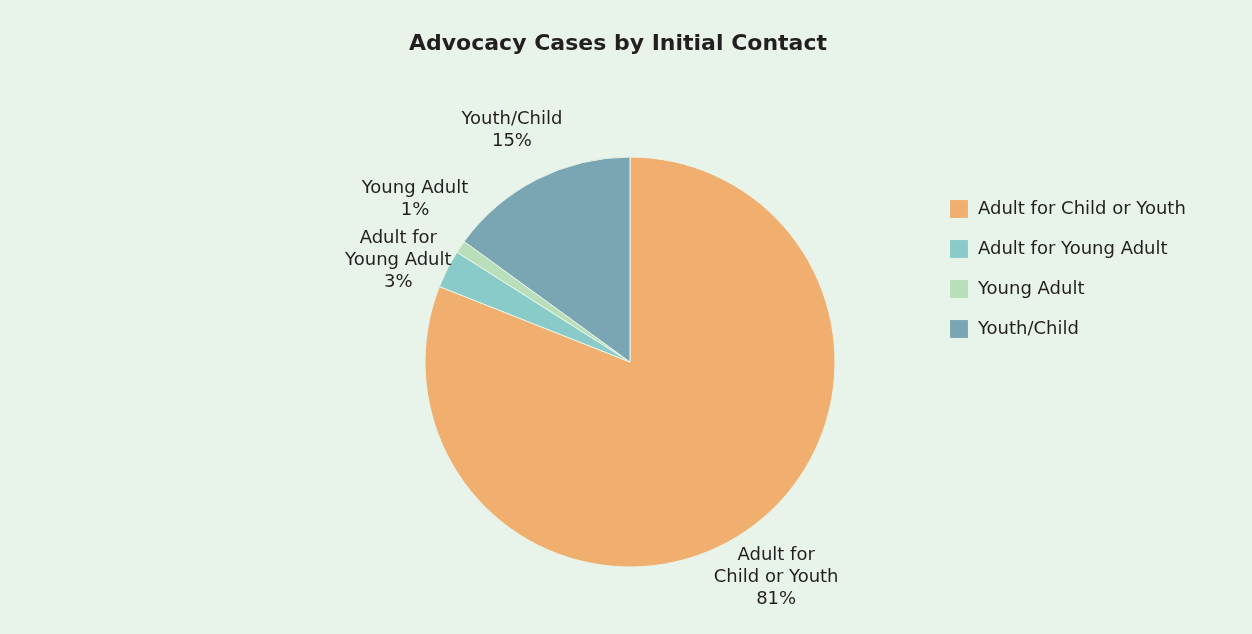 Image resolution: width=1252 pixels, height=634 pixels. I want to click on legend-label: Adult for Young Adult, so click(1073, 247).